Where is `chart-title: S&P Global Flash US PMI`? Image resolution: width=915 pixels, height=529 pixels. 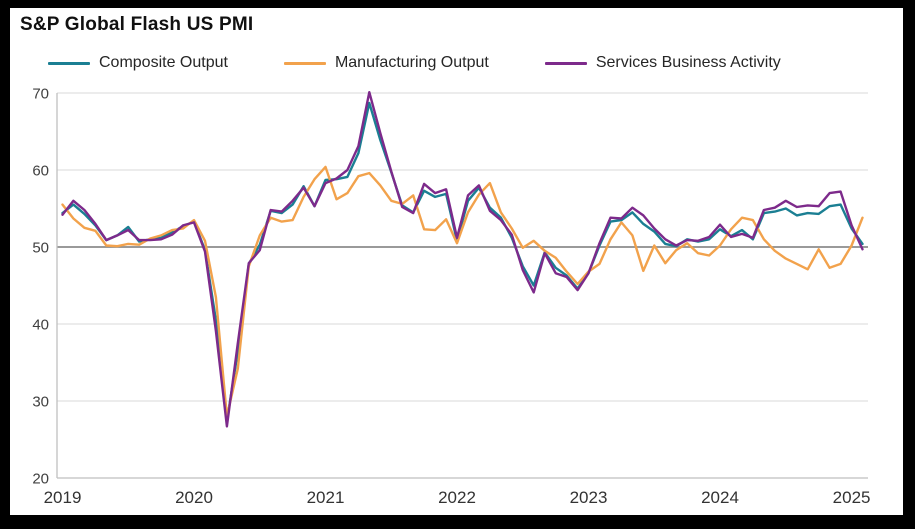 chart-title: S&P Global Flash US PMI is located at coordinates (137, 24).